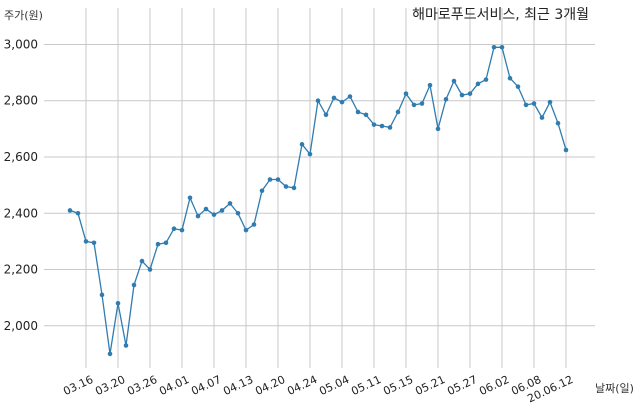  Describe the element at coordinates (174, 385) in the screenshot. I see `x-tick-label: 04.01` at that location.